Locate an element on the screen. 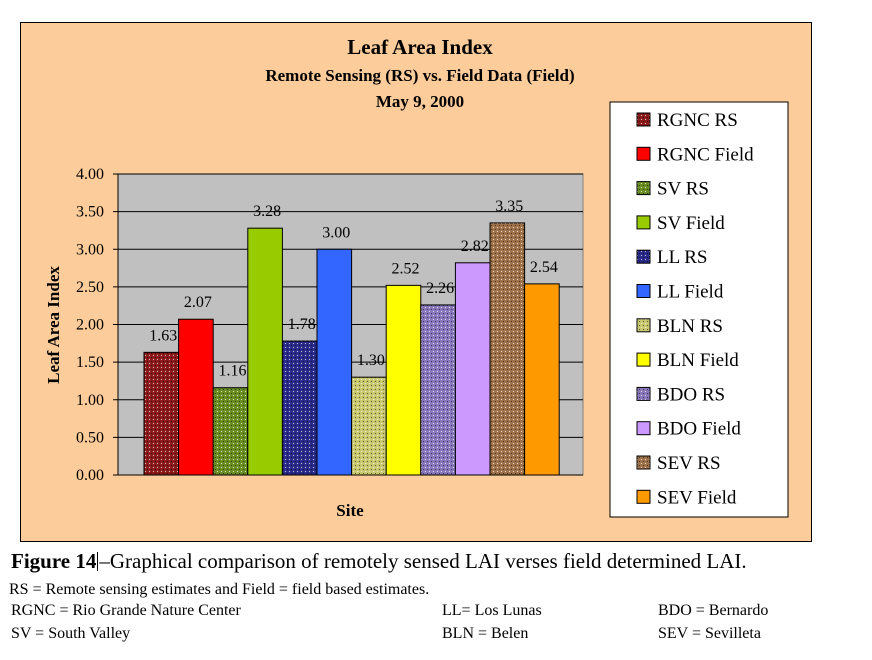 The height and width of the screenshot is (660, 872). bar-sev-rs is located at coordinates (507, 349).